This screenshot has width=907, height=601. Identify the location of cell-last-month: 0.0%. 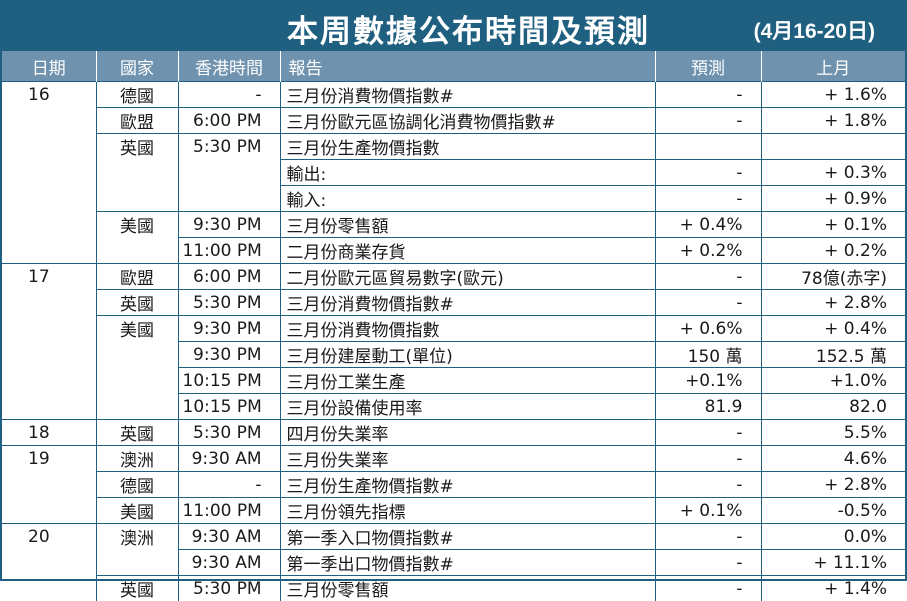
(833, 537).